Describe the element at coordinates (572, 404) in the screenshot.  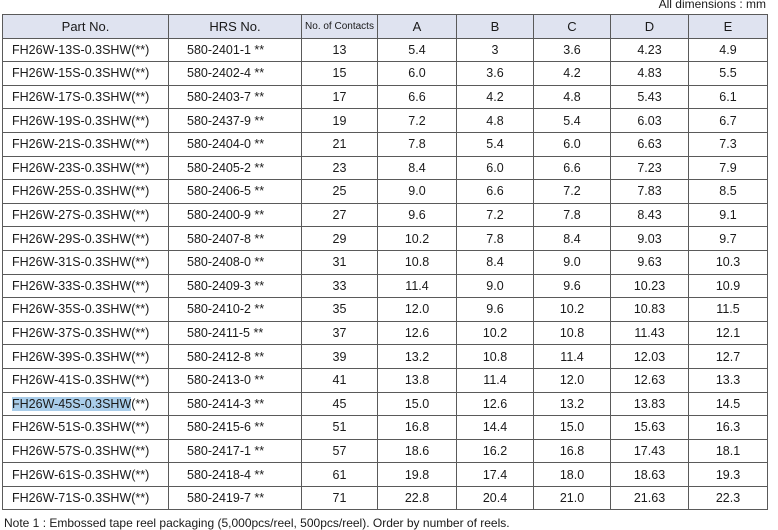
I see `dim-c-cell: 13.2` at that location.